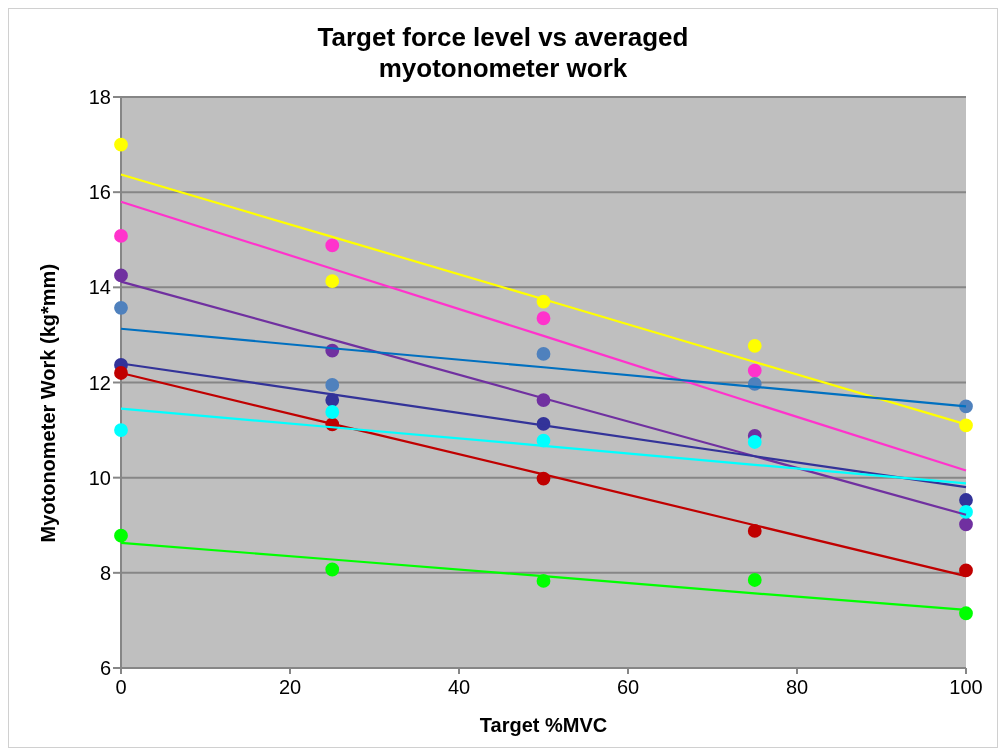 This screenshot has width=1007, height=753. I want to click on y-tick-label: 6, so click(105, 668).